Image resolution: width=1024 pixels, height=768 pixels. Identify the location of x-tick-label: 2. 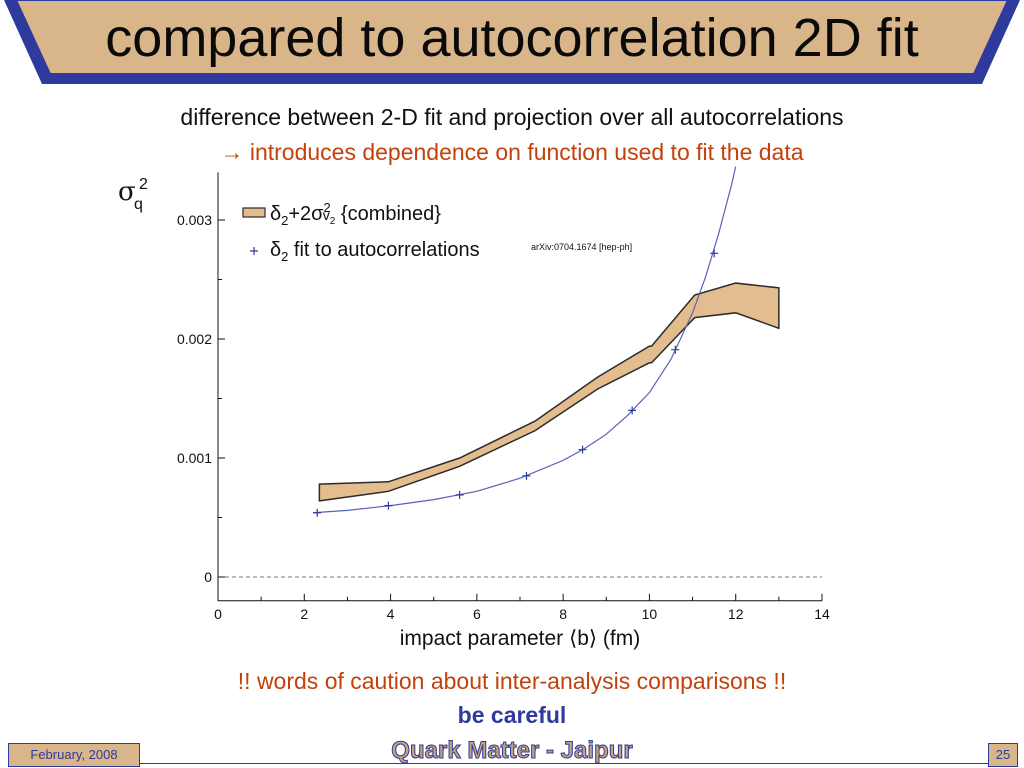
(304, 614).